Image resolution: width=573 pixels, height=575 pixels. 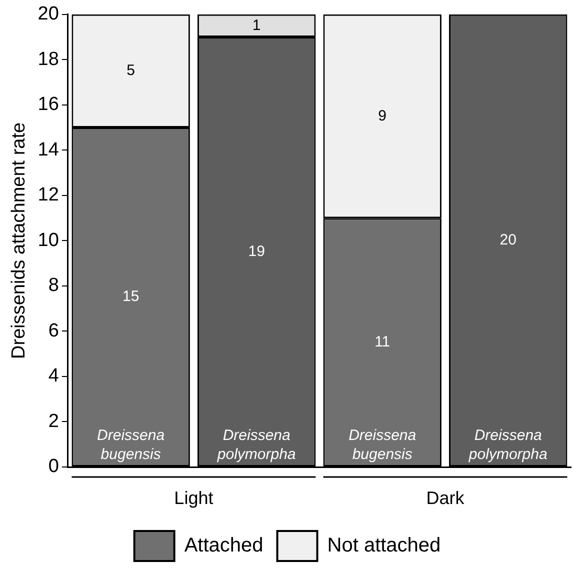 What do you see at coordinates (48, 14) in the screenshot?
I see `y-tick-label: 20` at bounding box center [48, 14].